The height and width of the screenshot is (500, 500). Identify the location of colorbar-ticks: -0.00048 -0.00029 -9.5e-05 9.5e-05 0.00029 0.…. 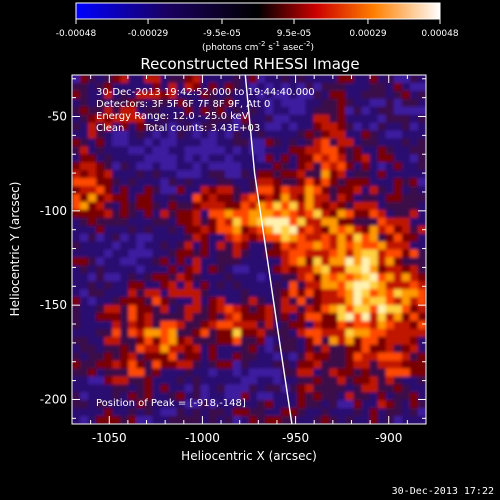
(257, 29).